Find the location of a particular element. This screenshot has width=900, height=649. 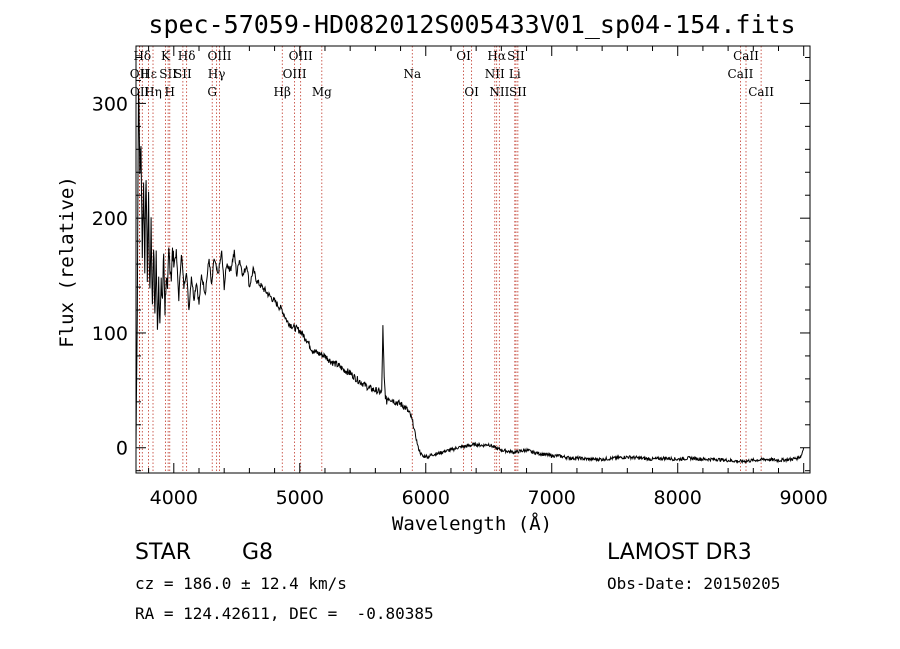

survey-name: LAMOST DR3 is located at coordinates (679, 552).